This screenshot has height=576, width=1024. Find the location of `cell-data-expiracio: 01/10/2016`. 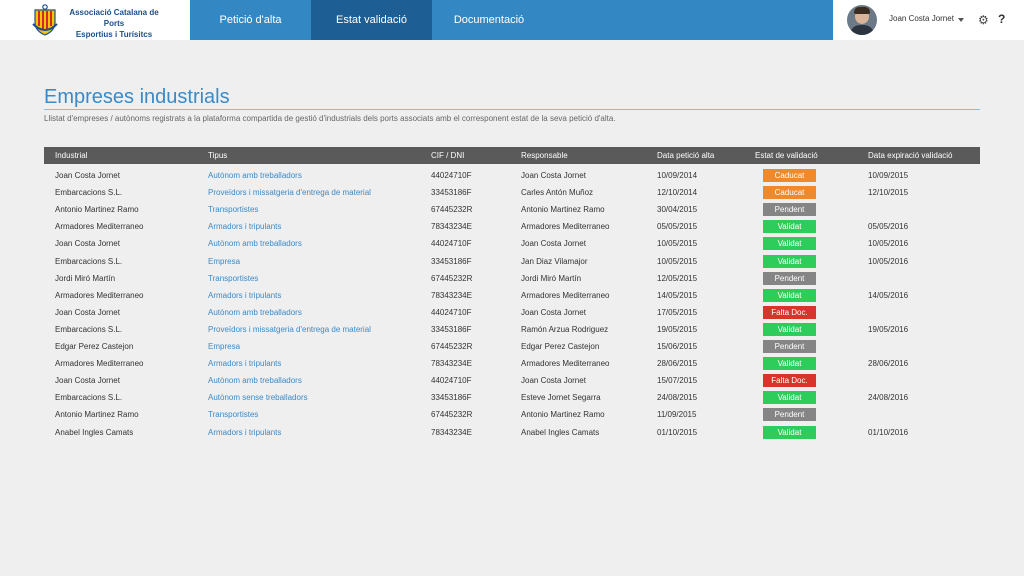

cell-data-expiracio: 01/10/2016 is located at coordinates (888, 432).